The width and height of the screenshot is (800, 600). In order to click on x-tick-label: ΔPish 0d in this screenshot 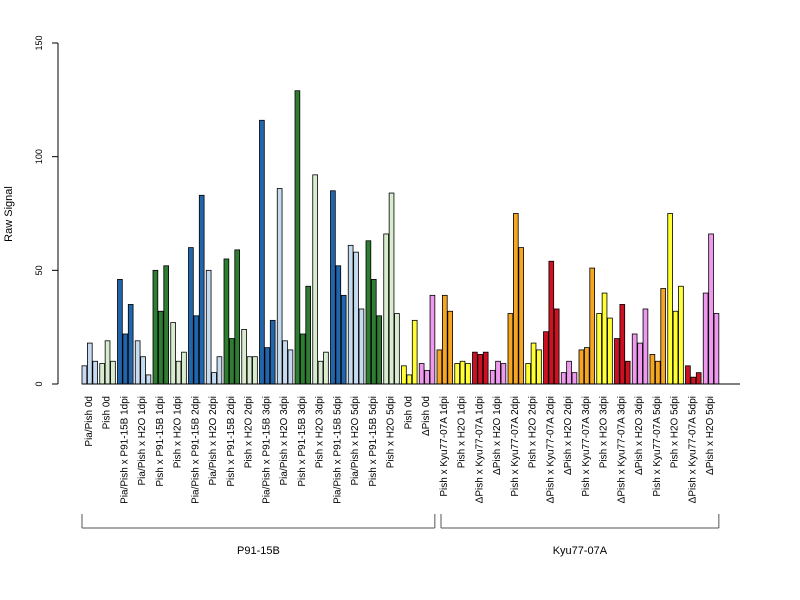, I will do `click(426, 416)`.